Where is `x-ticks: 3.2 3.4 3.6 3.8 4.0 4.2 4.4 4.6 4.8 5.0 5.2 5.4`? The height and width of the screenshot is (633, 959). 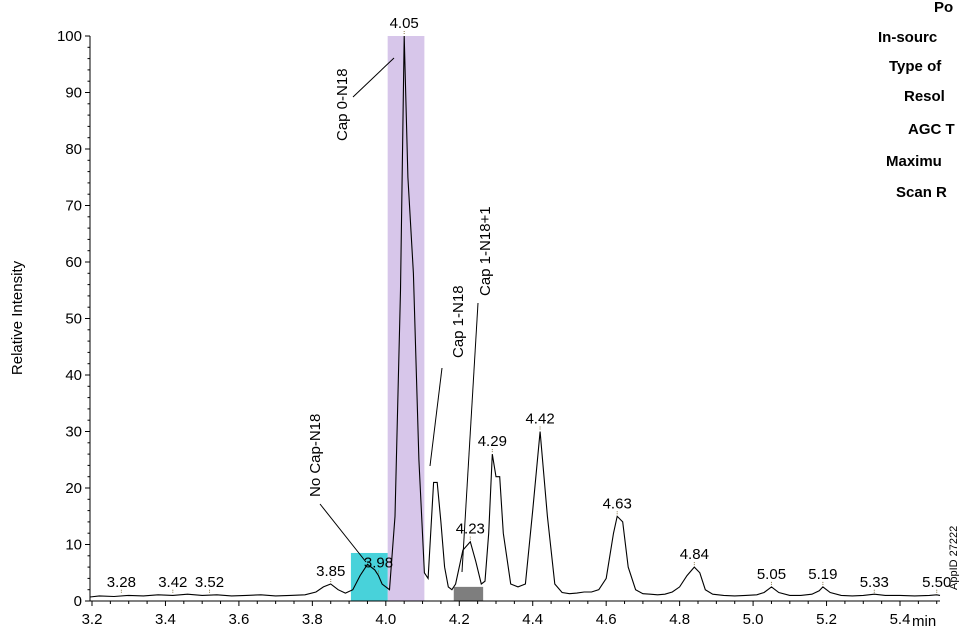
x-ticks: 3.2 3.4 3.6 3.8 4.0 4.2 4.4 4.6 4.8 5.0 5.2 5.4 is located at coordinates (510, 614).